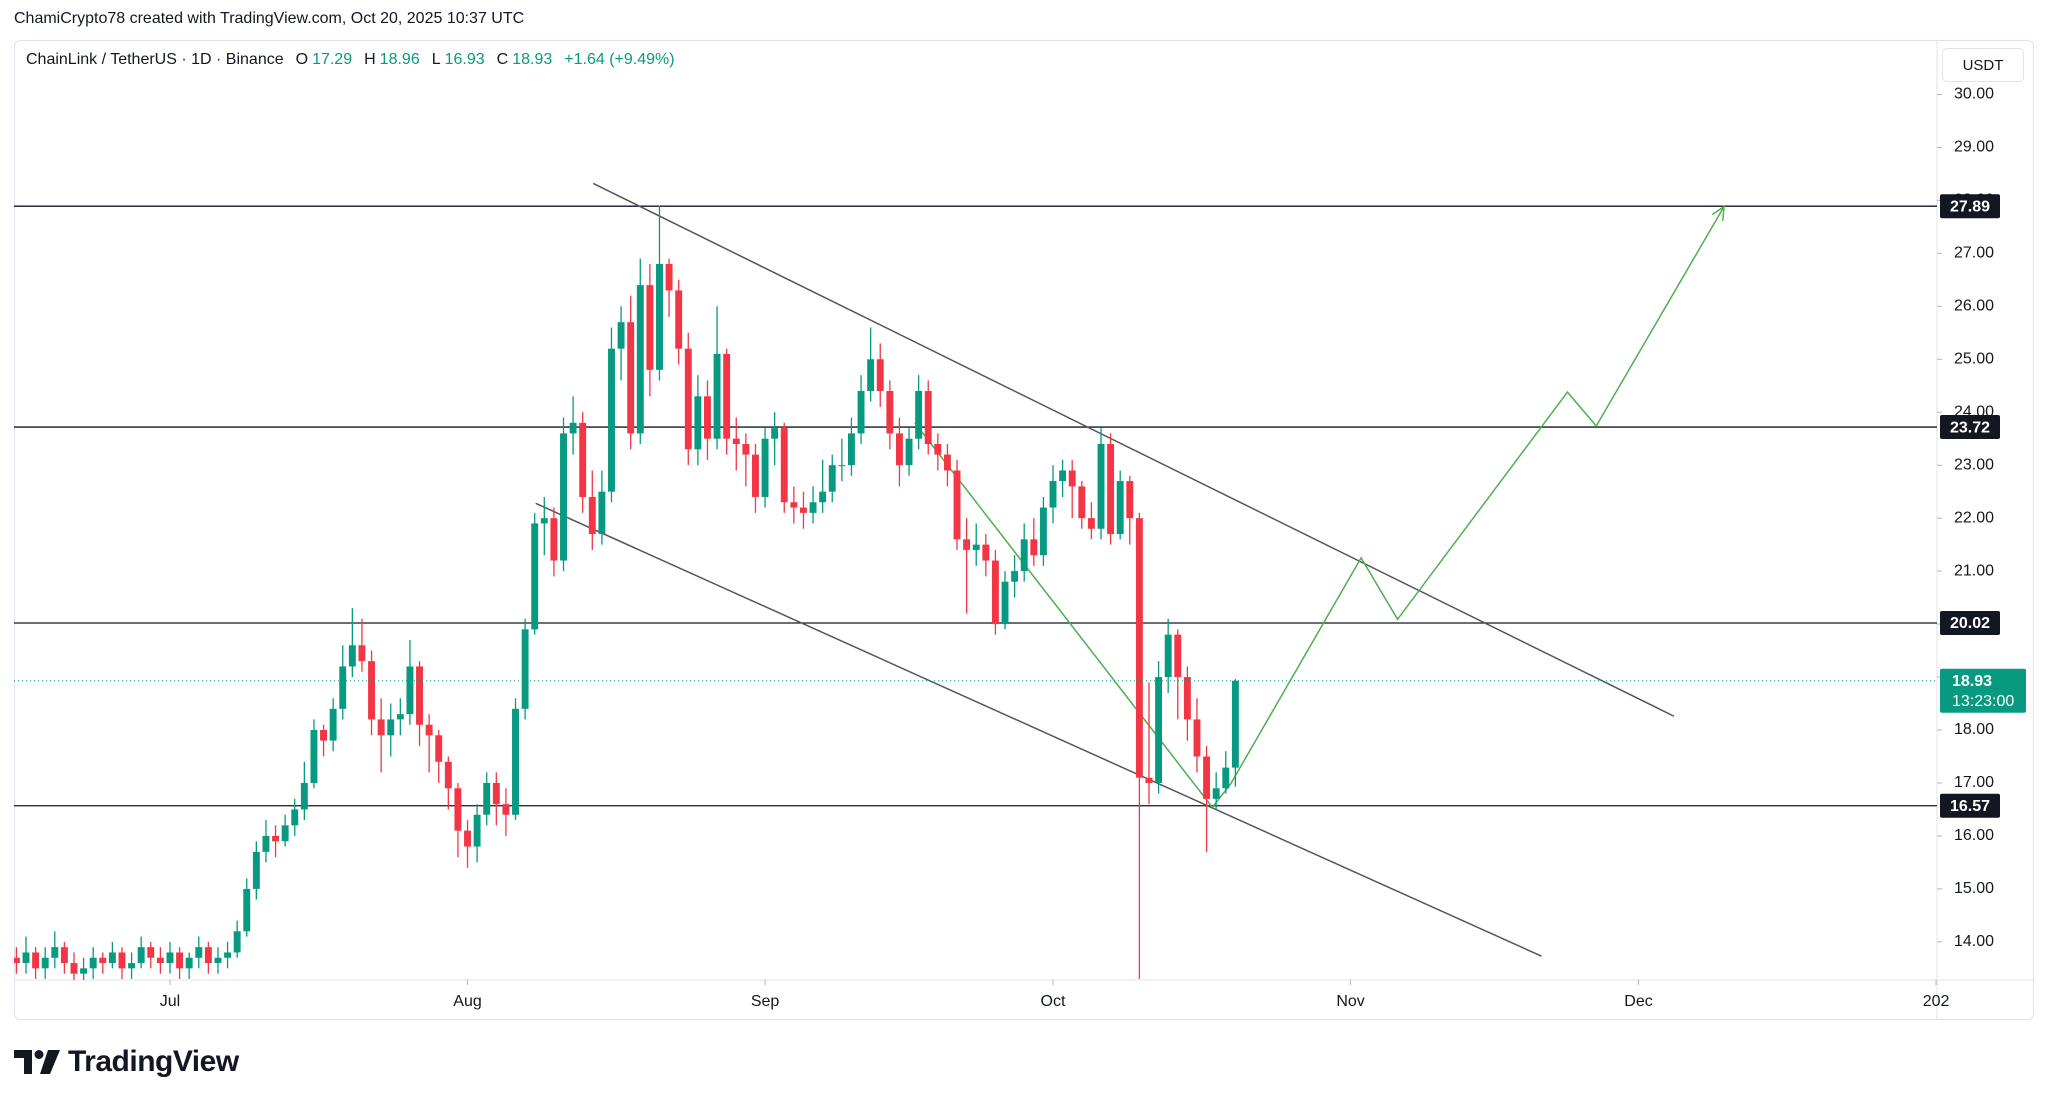 Image resolution: width=2048 pixels, height=1109 pixels. What do you see at coordinates (1350, 1001) in the screenshot?
I see `x-tick-label: Nov` at bounding box center [1350, 1001].